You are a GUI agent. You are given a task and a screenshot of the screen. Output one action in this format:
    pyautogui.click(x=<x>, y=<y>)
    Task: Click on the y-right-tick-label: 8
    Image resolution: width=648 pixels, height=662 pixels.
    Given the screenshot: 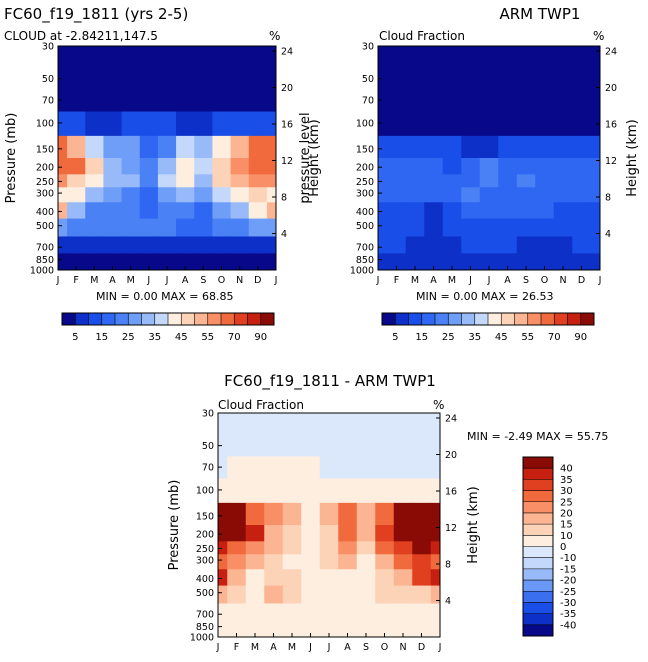 What is the action you would take?
    pyautogui.click(x=608, y=197)
    